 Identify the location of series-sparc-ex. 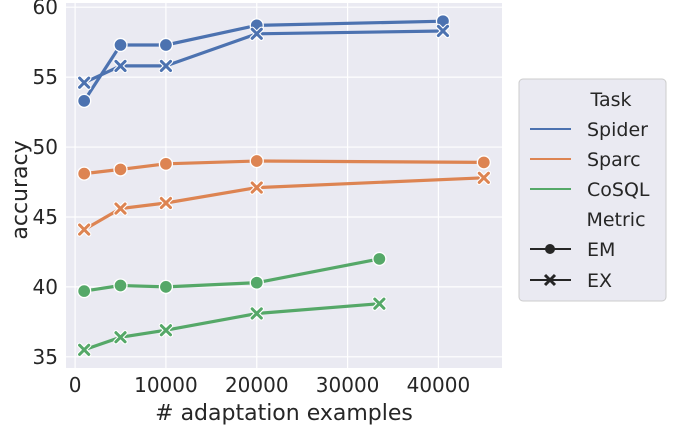
(284, 203).